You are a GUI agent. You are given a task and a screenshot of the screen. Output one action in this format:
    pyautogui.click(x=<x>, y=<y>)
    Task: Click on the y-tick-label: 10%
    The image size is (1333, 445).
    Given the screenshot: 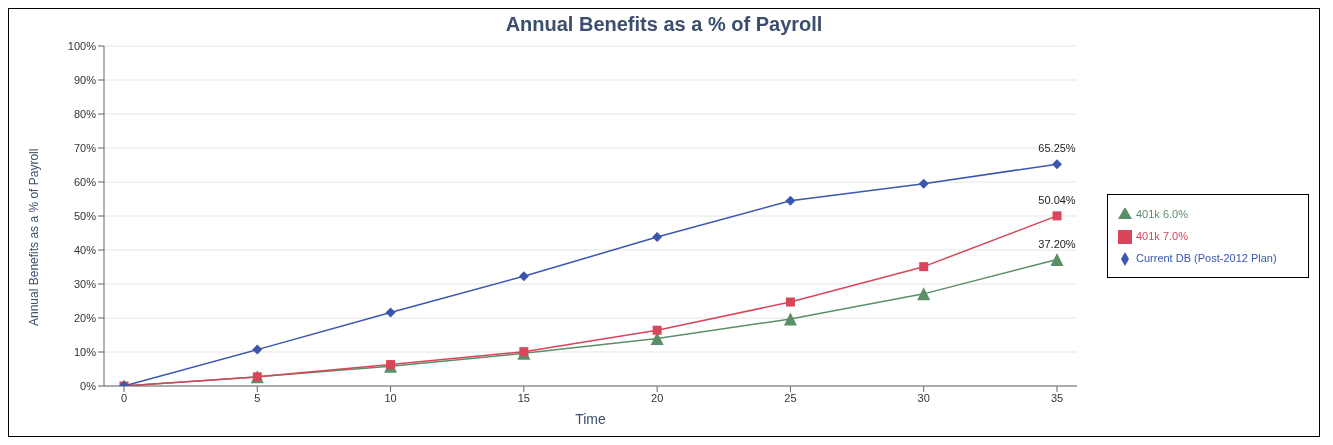 What is the action you would take?
    pyautogui.click(x=85, y=351)
    